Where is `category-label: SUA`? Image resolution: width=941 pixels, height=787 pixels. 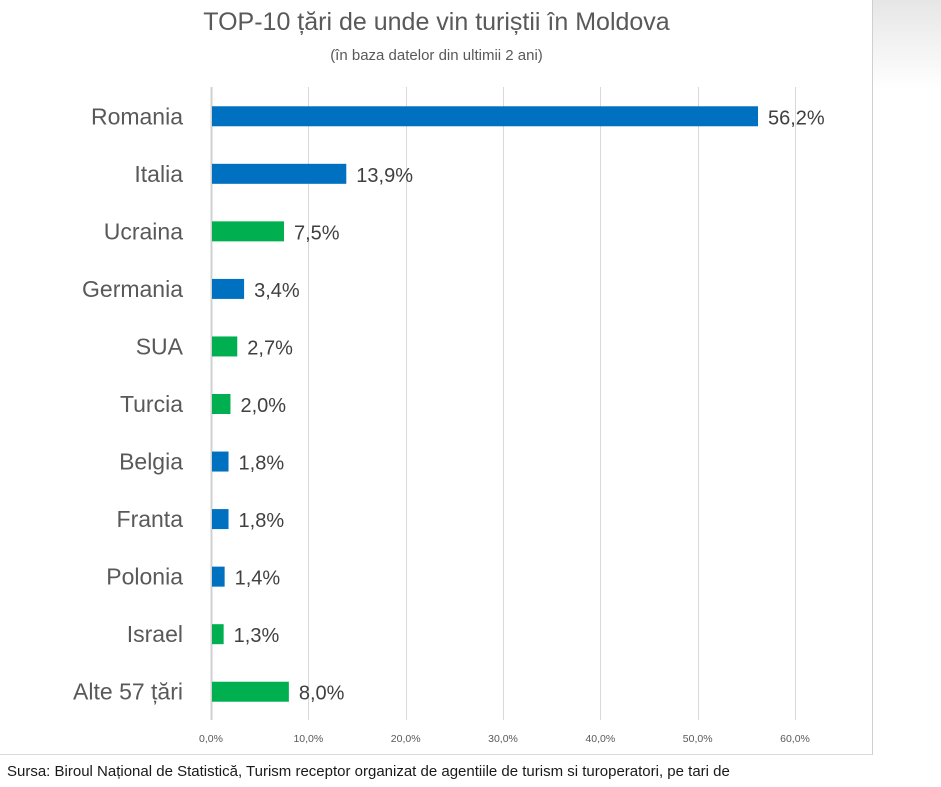
category-label: SUA is located at coordinates (160, 346).